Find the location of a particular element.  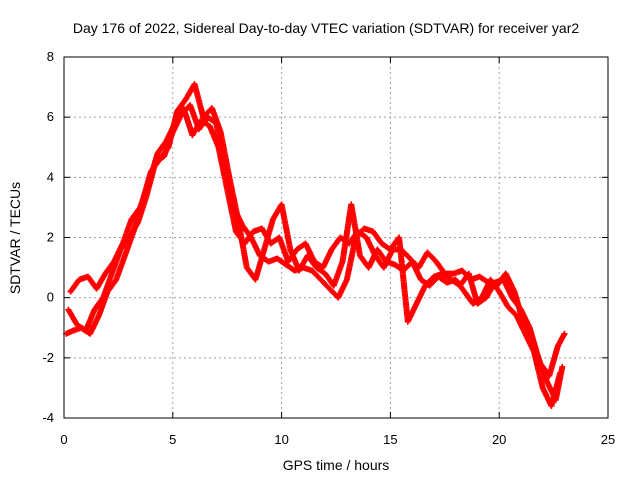

x-axis-label: GPS time / hours is located at coordinates (336, 465).